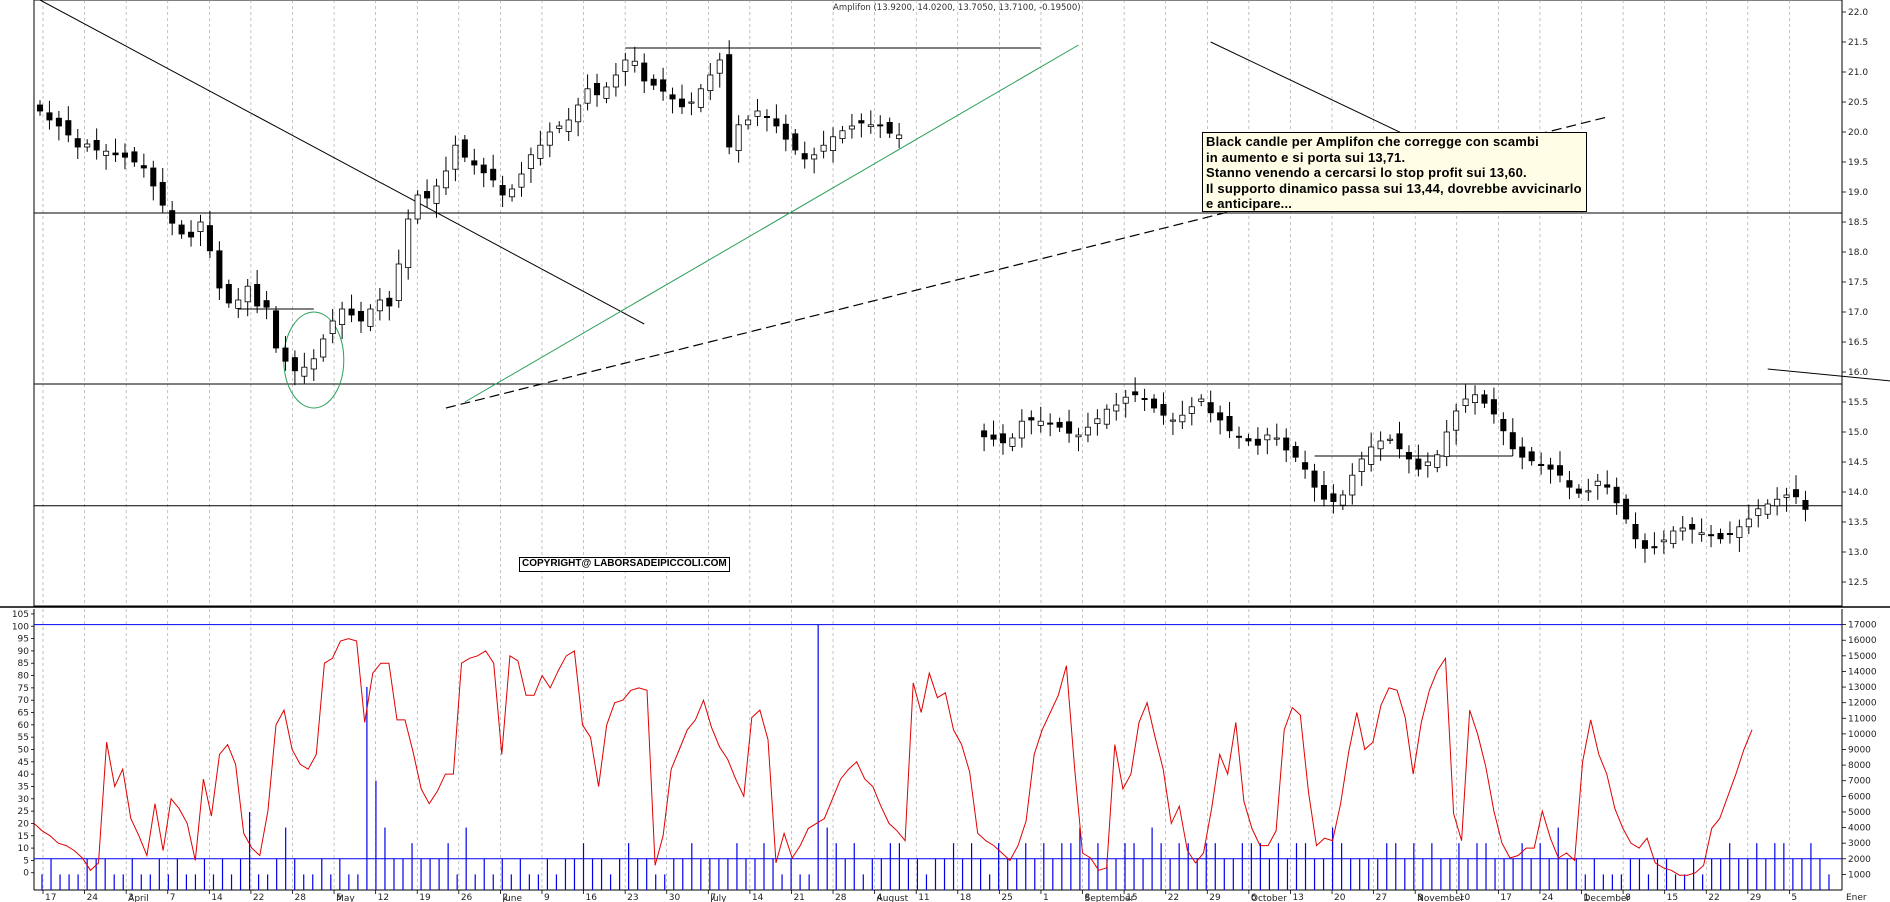  What do you see at coordinates (342, 162) in the screenshot?
I see `main-downtrend-line` at bounding box center [342, 162].